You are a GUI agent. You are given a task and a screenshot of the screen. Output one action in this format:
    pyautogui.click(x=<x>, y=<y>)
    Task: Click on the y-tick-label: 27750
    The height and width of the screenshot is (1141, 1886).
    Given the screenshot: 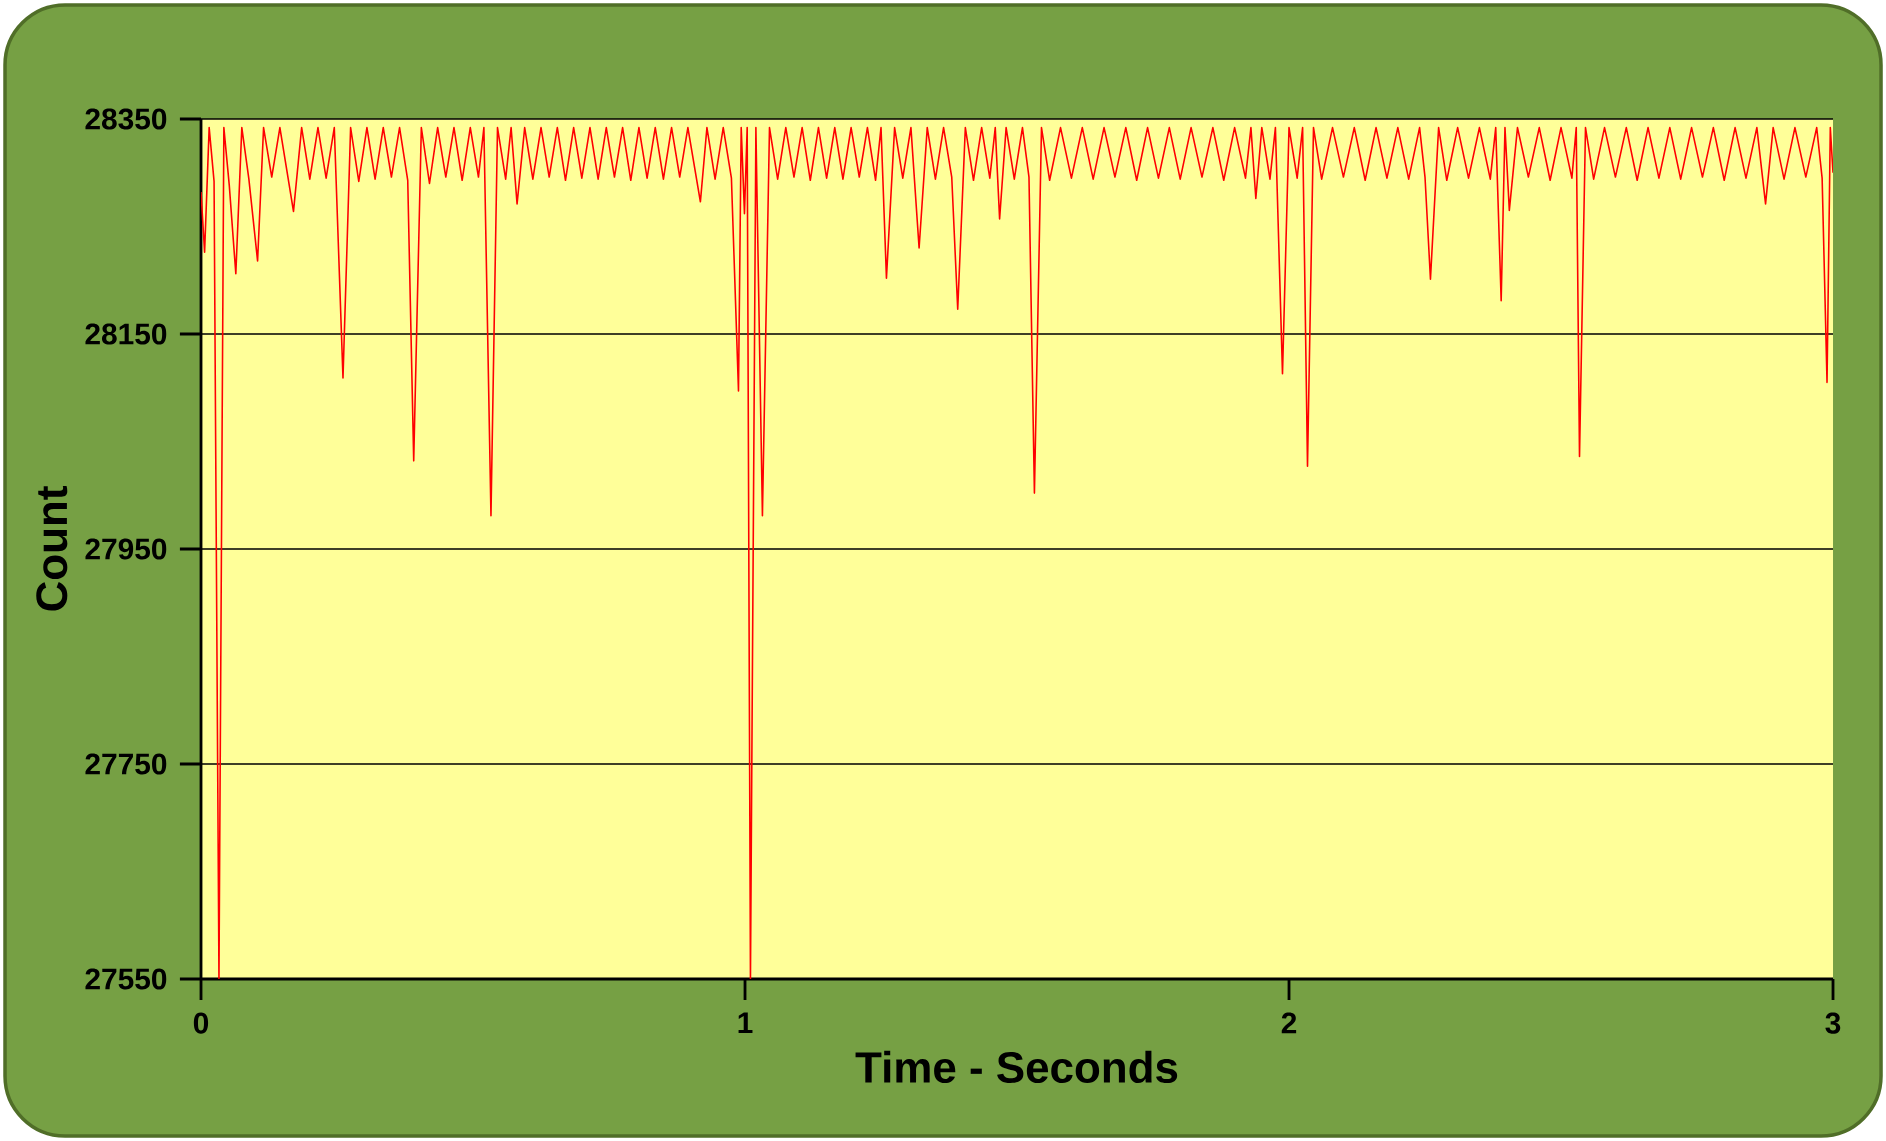 What is the action you would take?
    pyautogui.click(x=126, y=764)
    